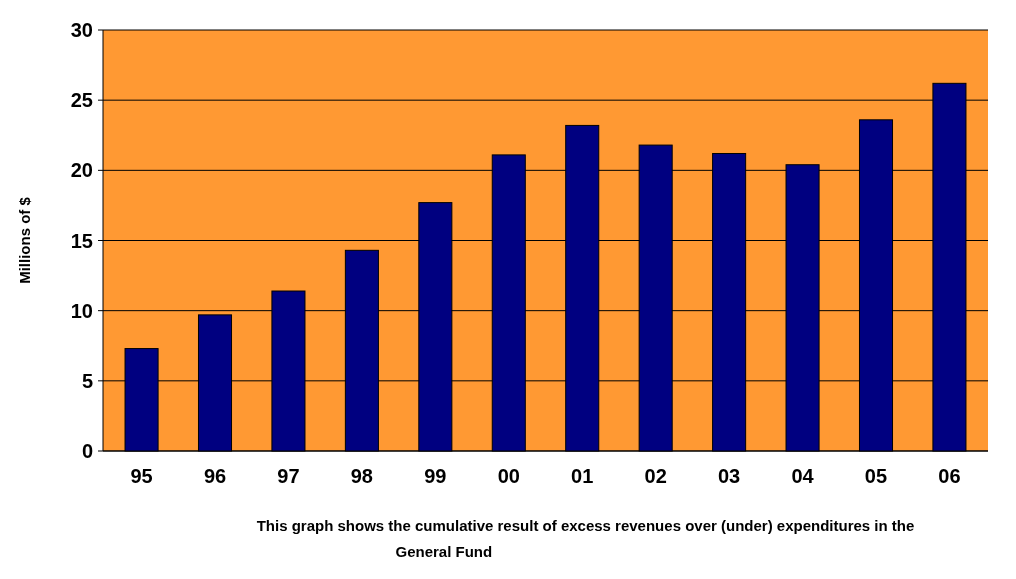  What do you see at coordinates (141, 476) in the screenshot?
I see `x-tick-label: 95` at bounding box center [141, 476].